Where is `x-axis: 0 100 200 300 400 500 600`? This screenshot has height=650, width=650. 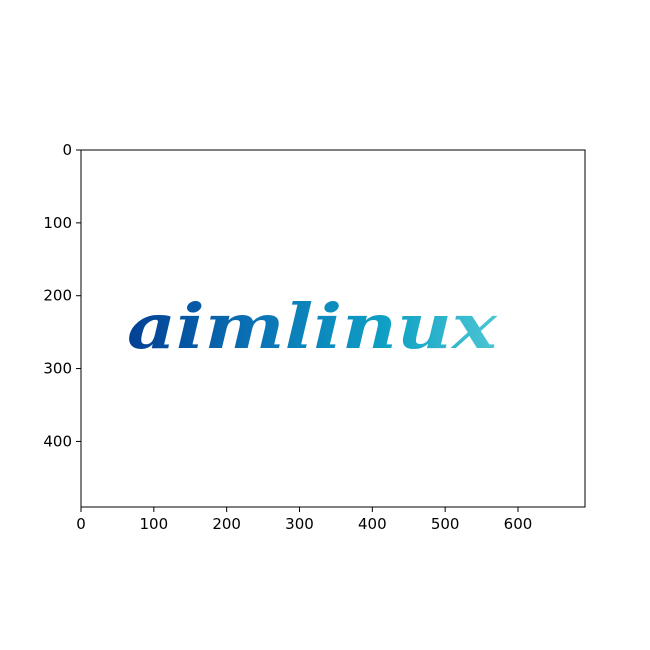 x-axis: 0 100 200 300 400 500 600 is located at coordinates (304, 520).